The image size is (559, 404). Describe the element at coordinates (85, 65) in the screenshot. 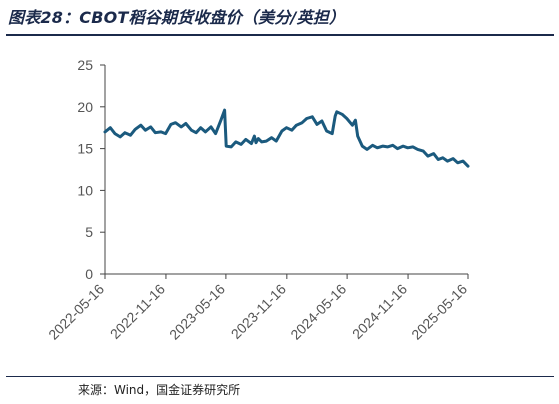

I see `y-tick-label: 25` at that location.